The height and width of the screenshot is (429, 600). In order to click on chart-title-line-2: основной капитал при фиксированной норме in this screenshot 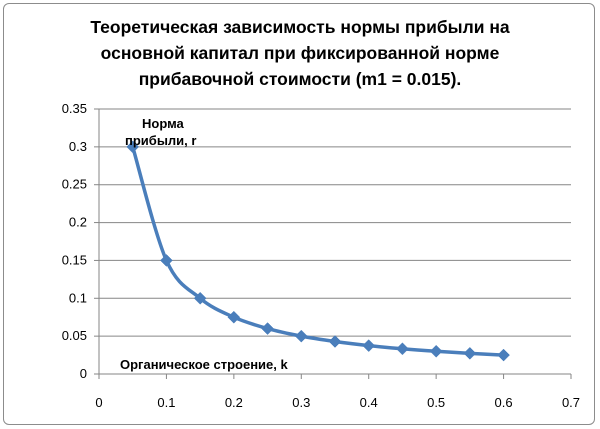, I will do `click(300, 53)`.